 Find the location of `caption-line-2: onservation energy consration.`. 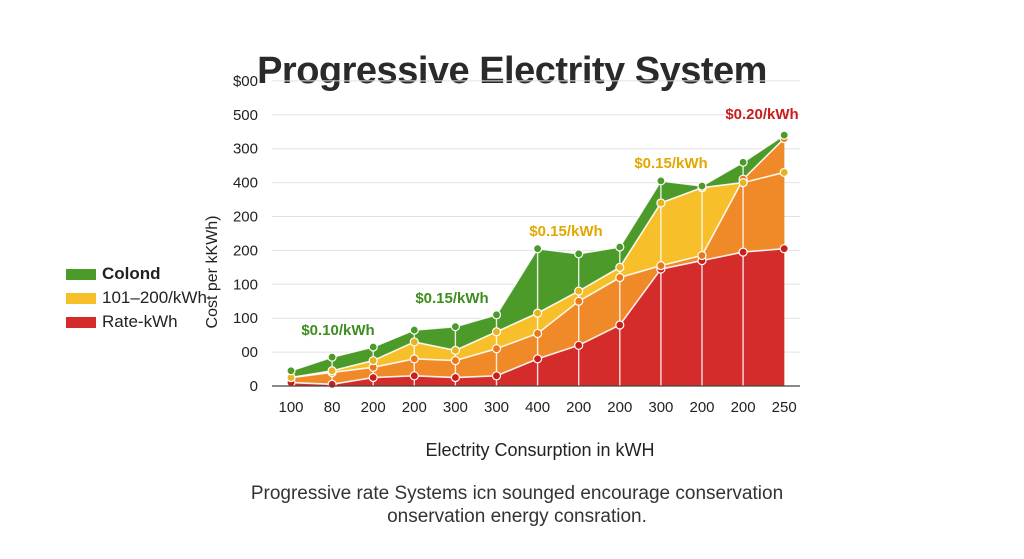

caption-line-2: onservation energy consration. is located at coordinates (517, 516).